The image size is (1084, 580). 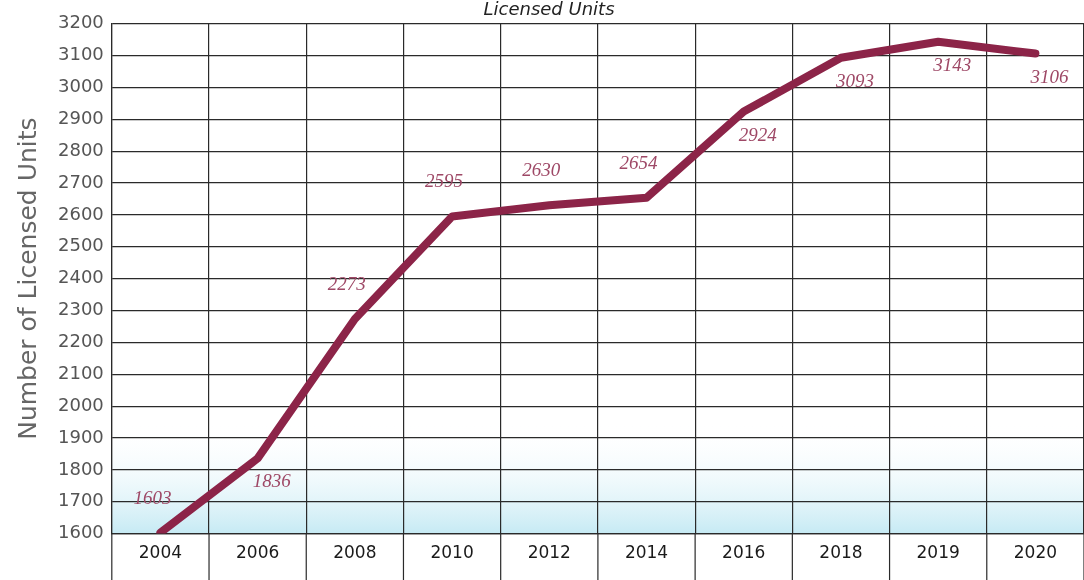 What do you see at coordinates (841, 552) in the screenshot?
I see `x-tick-label: 2018` at bounding box center [841, 552].